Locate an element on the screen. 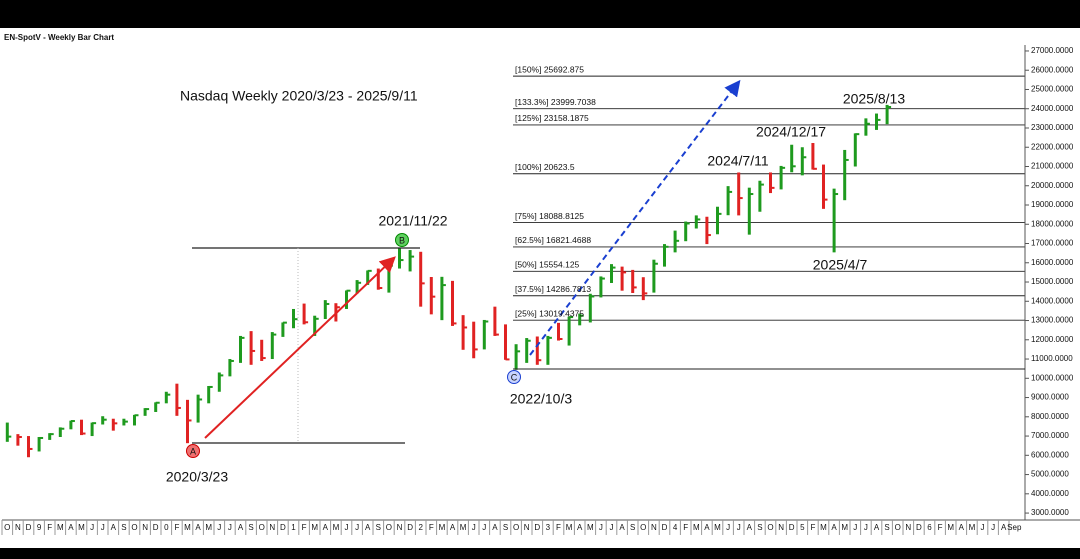 The width and height of the screenshot is (1080, 559). y-tick-label: 19000.0000 is located at coordinates (1052, 204).